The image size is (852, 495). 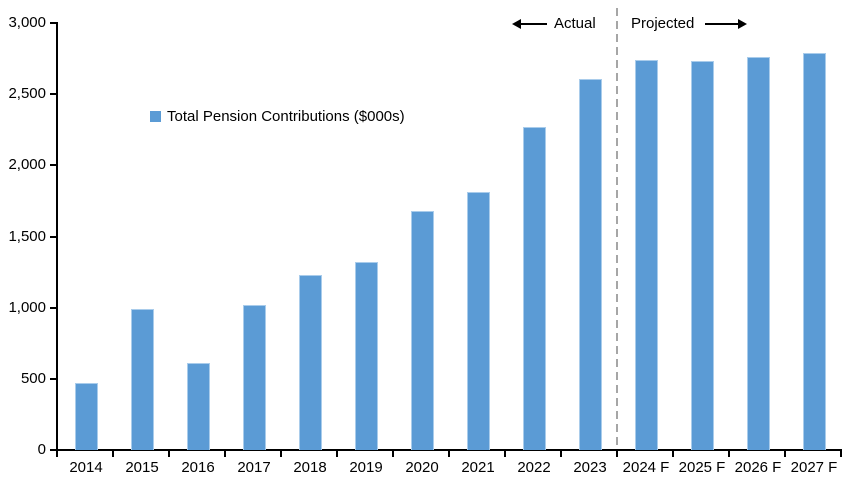 I want to click on bar-2022, so click(x=534, y=288).